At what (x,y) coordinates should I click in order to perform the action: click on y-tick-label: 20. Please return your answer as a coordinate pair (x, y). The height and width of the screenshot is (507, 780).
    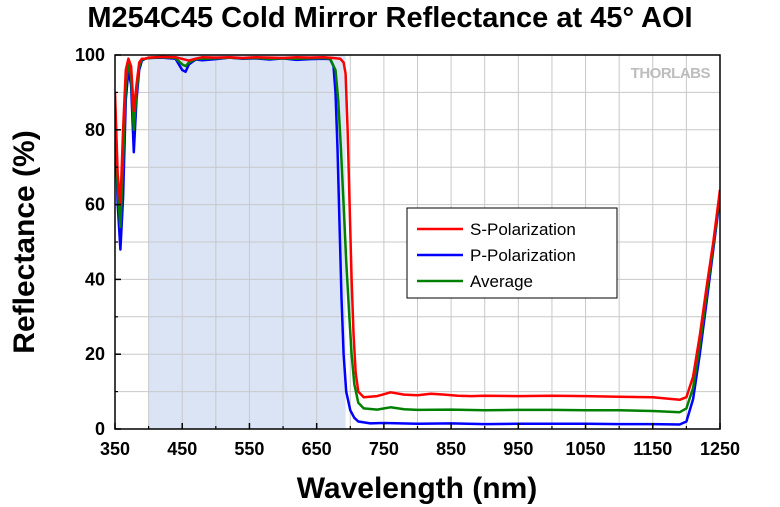
    Looking at the image, I should click on (95, 354).